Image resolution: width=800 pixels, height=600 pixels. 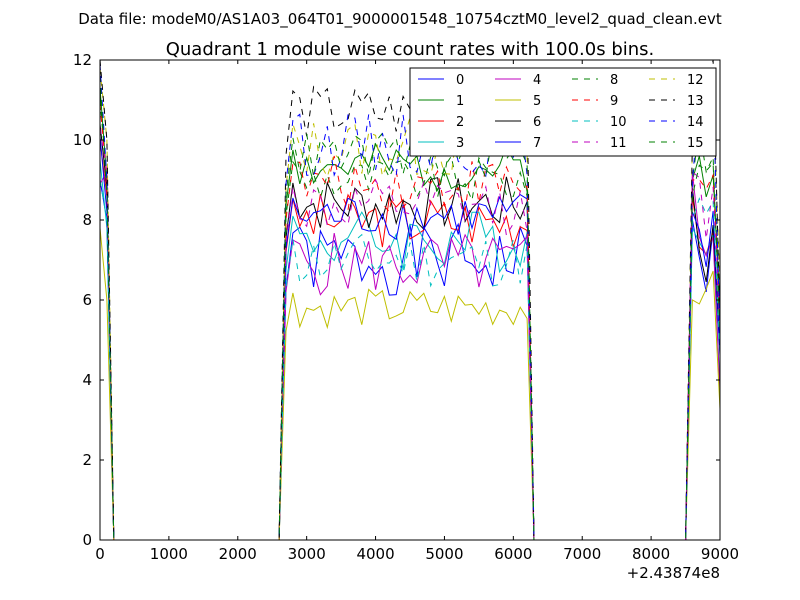 What do you see at coordinates (460, 143) in the screenshot?
I see `legend-label-3: 3` at bounding box center [460, 143].